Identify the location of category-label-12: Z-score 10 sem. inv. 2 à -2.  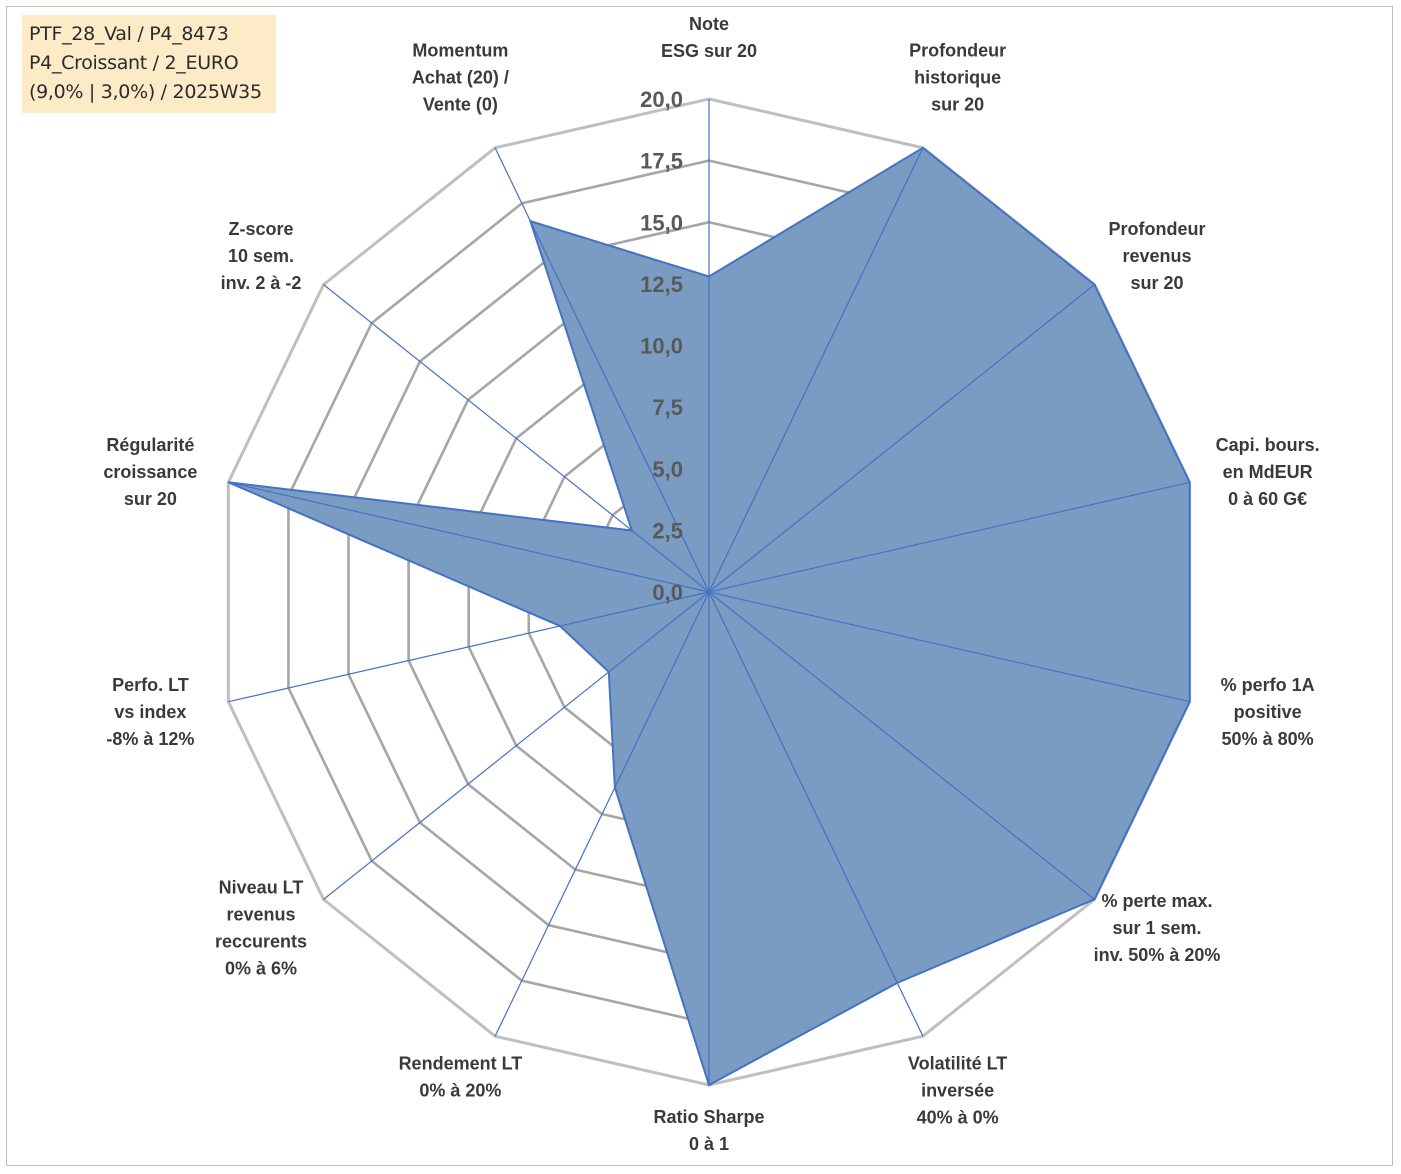
(261, 256).